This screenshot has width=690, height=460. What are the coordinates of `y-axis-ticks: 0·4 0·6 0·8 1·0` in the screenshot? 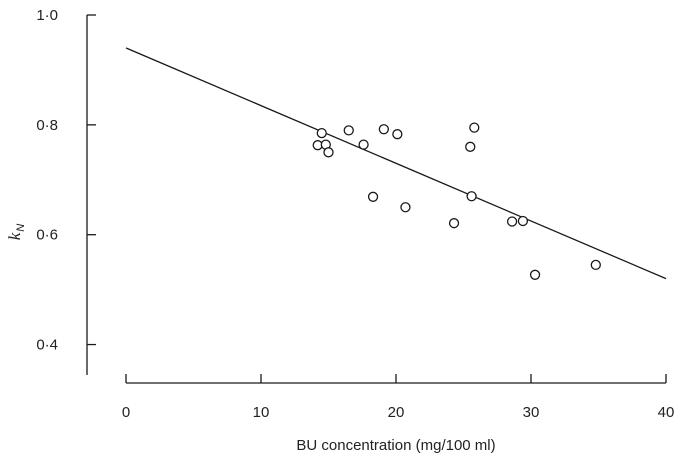 It's located at (66, 180).